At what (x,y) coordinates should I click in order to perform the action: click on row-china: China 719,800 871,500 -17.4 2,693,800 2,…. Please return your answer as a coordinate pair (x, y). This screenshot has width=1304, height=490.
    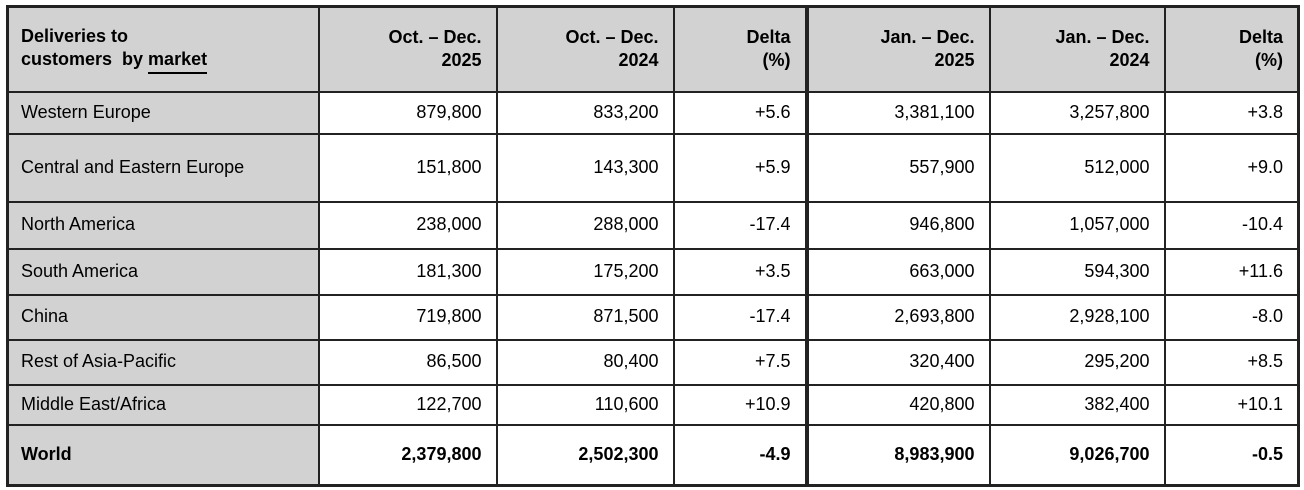
    Looking at the image, I should click on (653, 317).